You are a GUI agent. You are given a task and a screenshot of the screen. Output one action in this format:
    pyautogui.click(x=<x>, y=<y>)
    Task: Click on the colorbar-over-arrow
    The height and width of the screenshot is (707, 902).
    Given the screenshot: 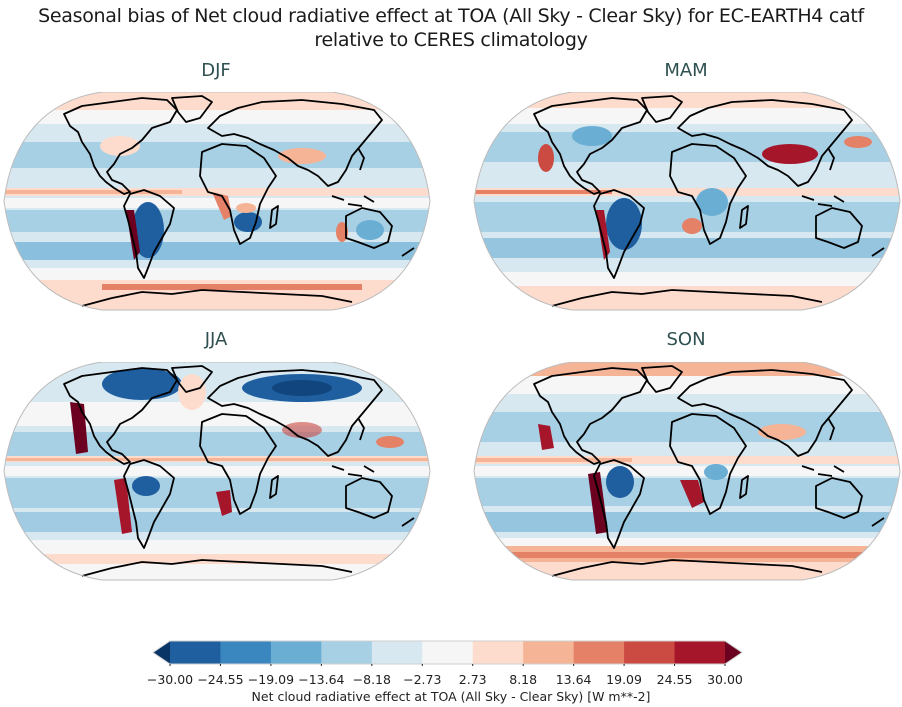 What is the action you would take?
    pyautogui.click(x=733, y=652)
    